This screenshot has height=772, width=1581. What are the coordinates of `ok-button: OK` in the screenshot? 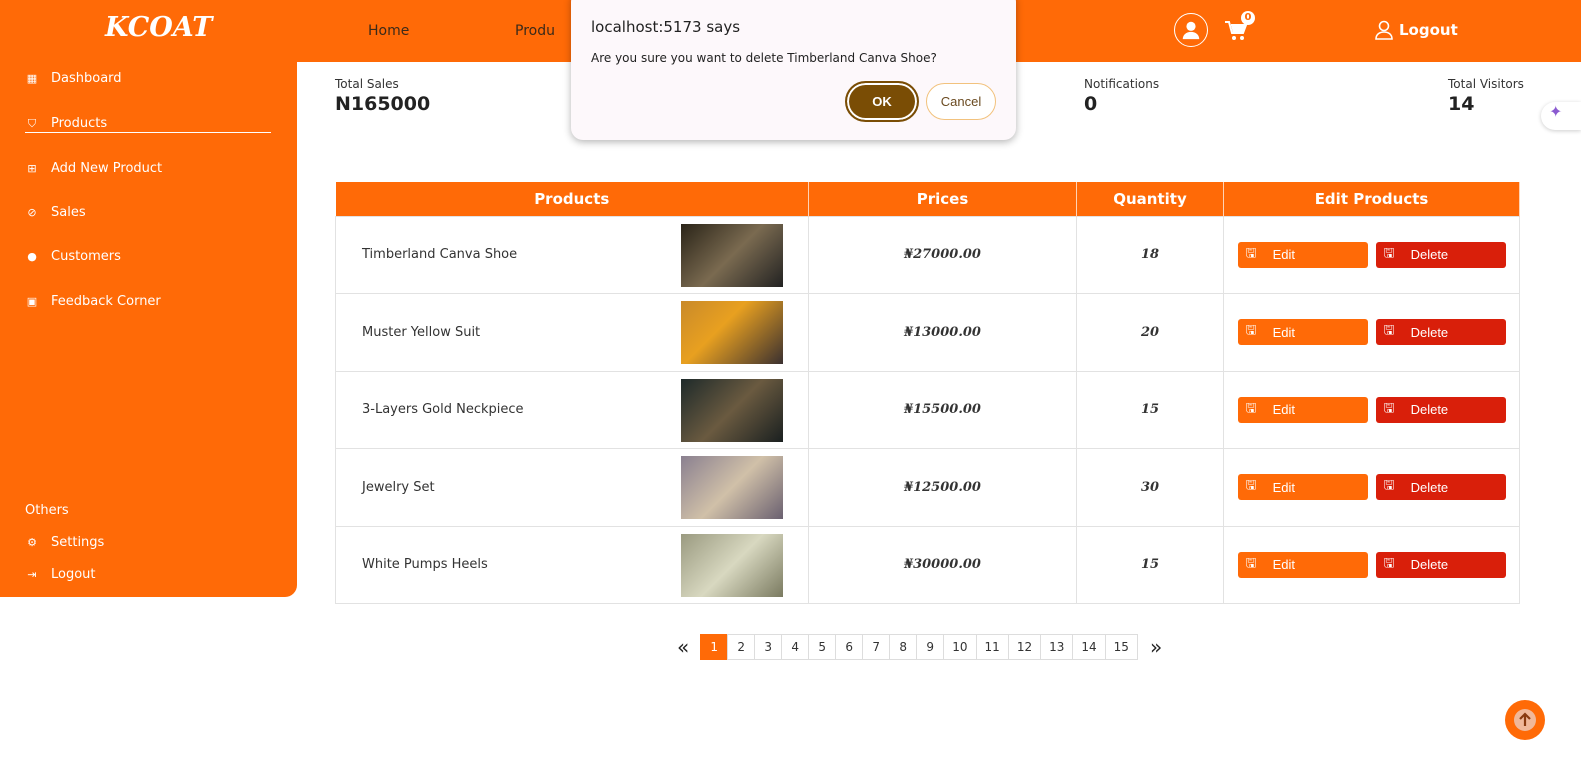 It's located at (882, 101).